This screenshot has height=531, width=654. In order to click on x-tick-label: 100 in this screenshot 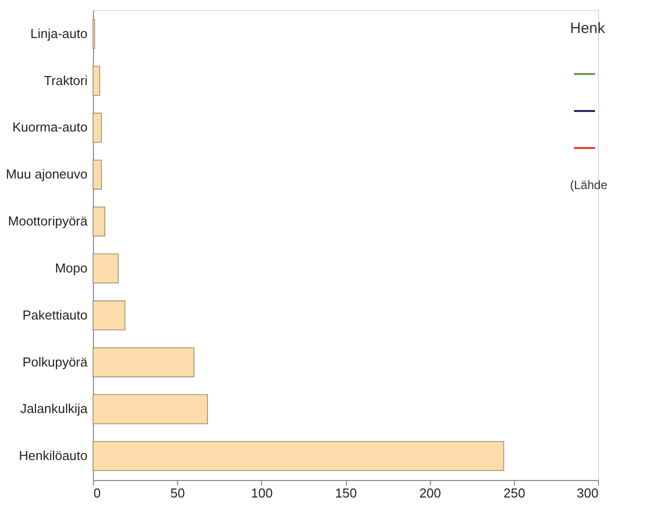, I will do `click(261, 493)`.